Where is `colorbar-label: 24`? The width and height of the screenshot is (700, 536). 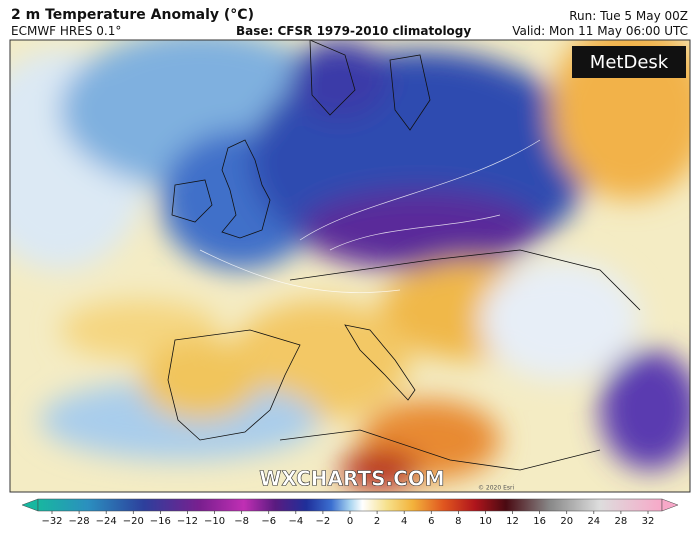
colorbar-label: 24 is located at coordinates (593, 521).